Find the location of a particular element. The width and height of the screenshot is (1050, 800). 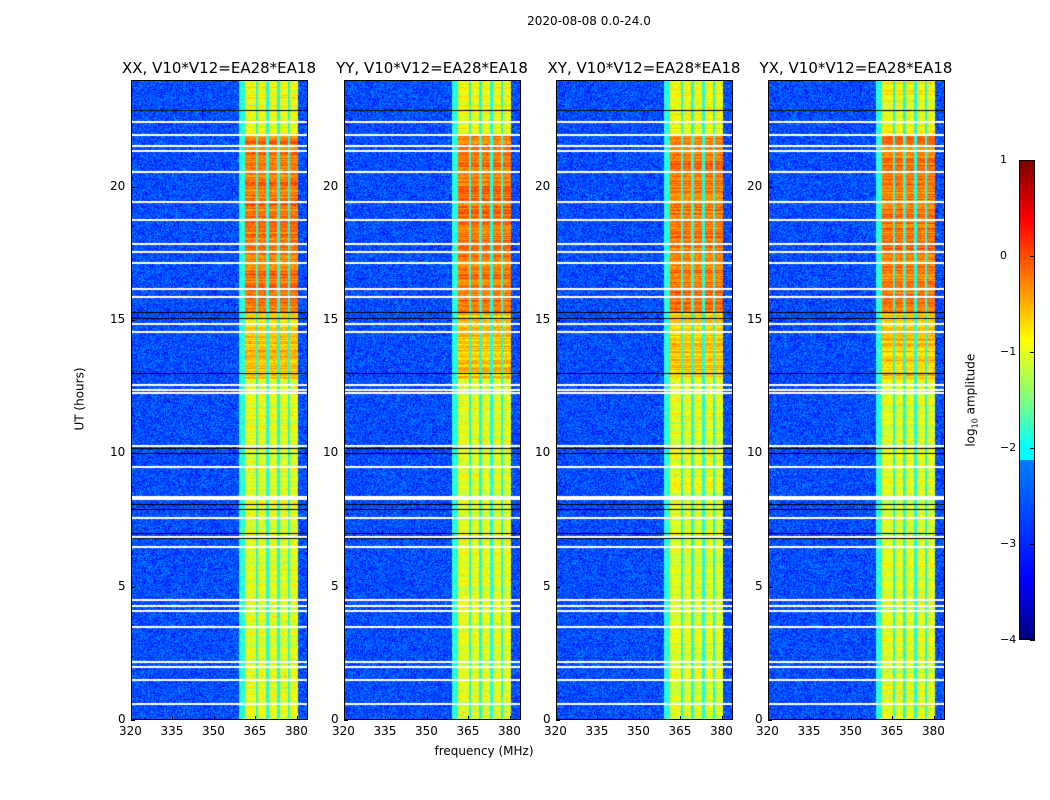

panel-title: YX, V10*V12=EA28*EA18 is located at coordinates (856, 68).